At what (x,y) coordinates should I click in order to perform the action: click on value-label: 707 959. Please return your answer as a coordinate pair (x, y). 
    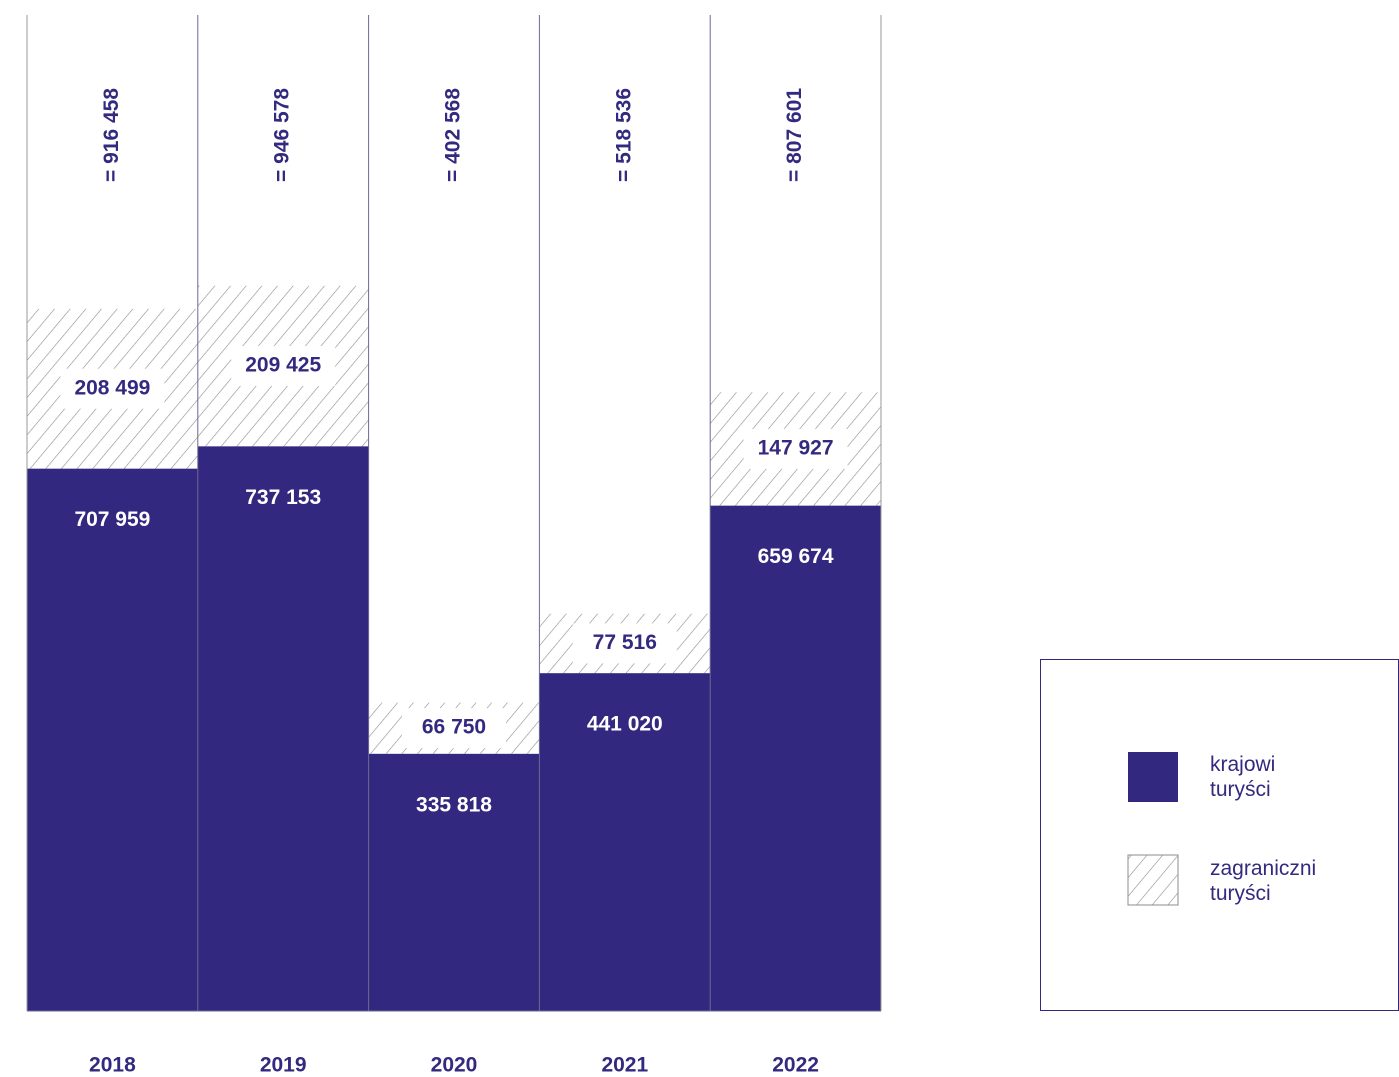
    Looking at the image, I should click on (112, 519).